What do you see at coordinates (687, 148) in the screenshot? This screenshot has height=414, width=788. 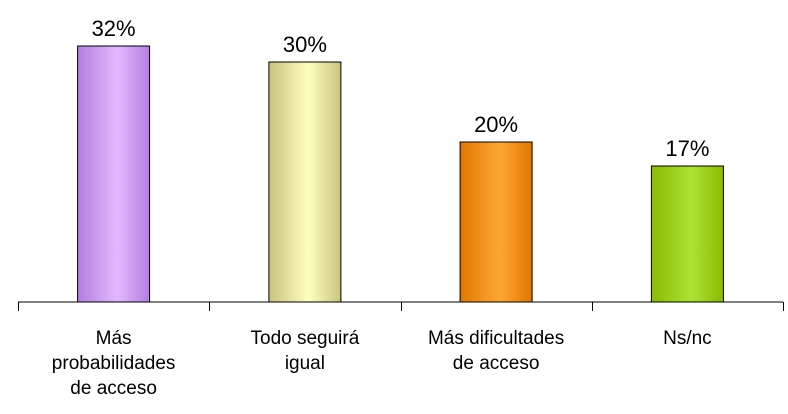 I see `data-label-3: 17%` at bounding box center [687, 148].